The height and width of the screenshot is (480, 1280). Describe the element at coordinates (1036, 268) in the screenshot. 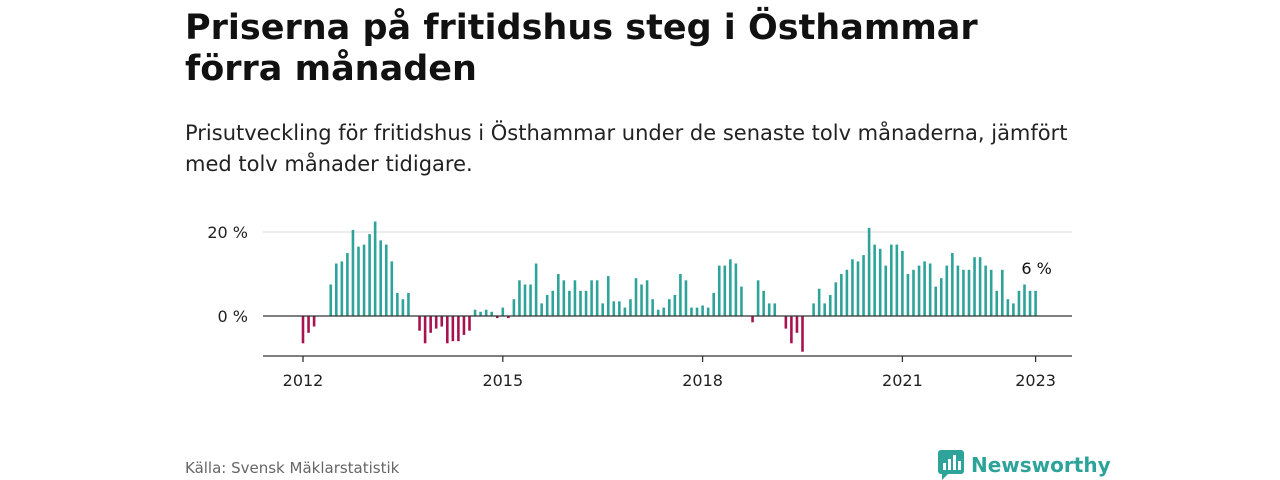

I see `last-value-label: 6 %` at that location.